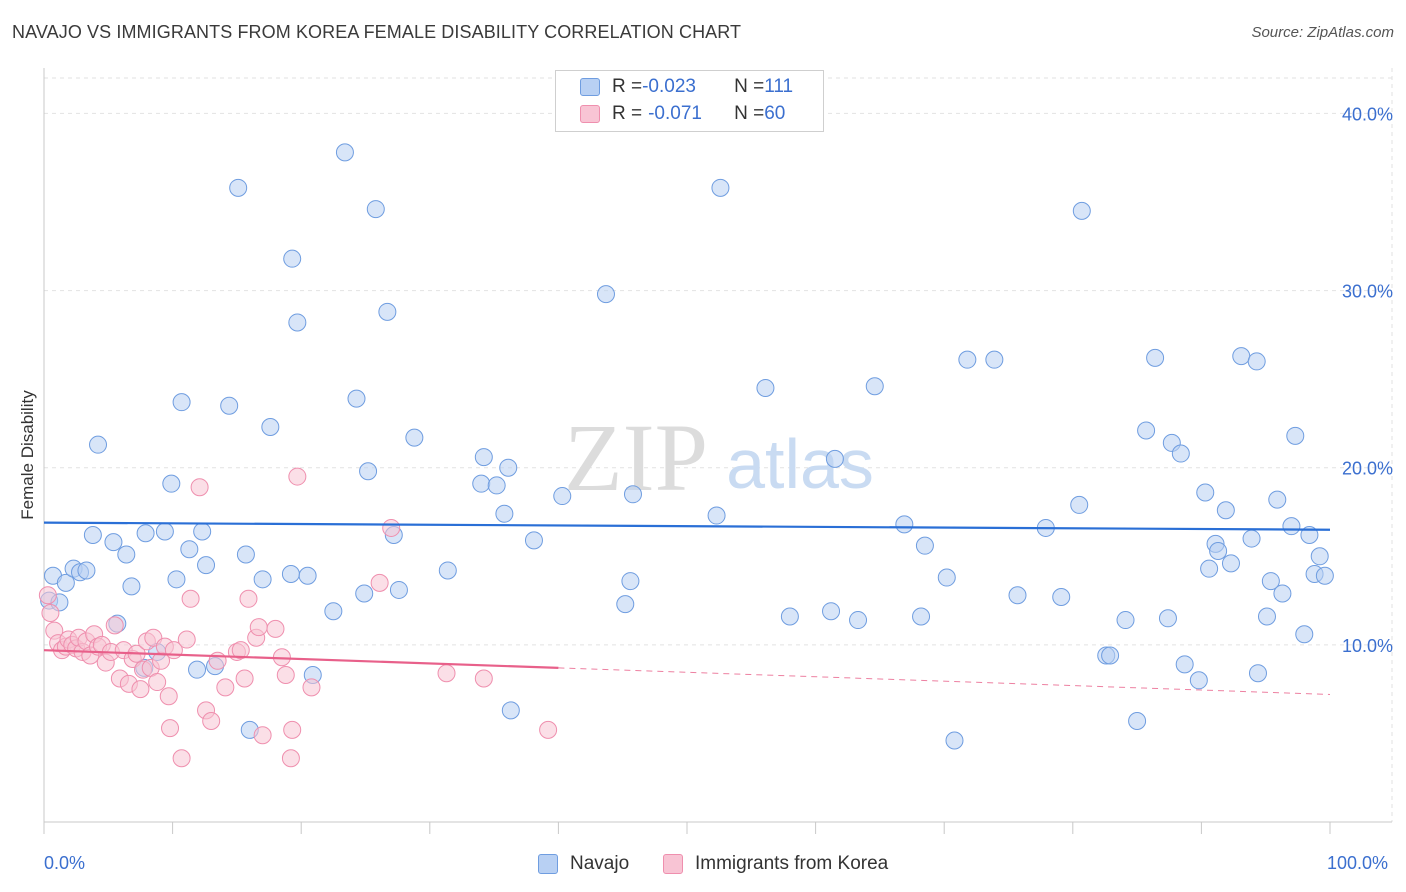  I want to click on x-tick-min: 0.0%, so click(65, 863).